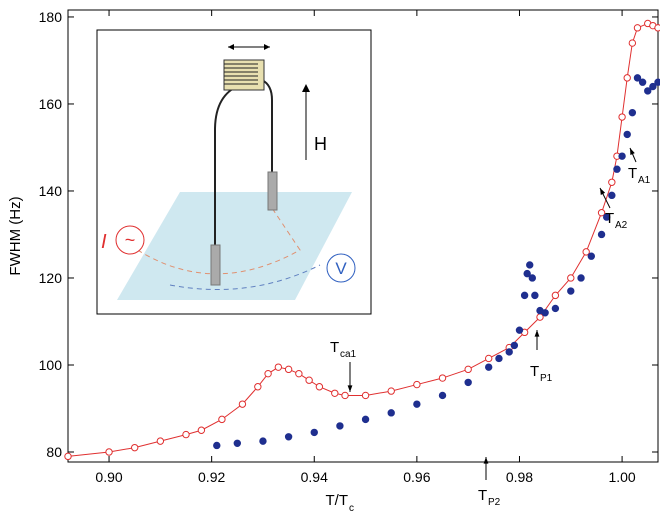  I want to click on y-tick-label: 80, so click(54, 452).